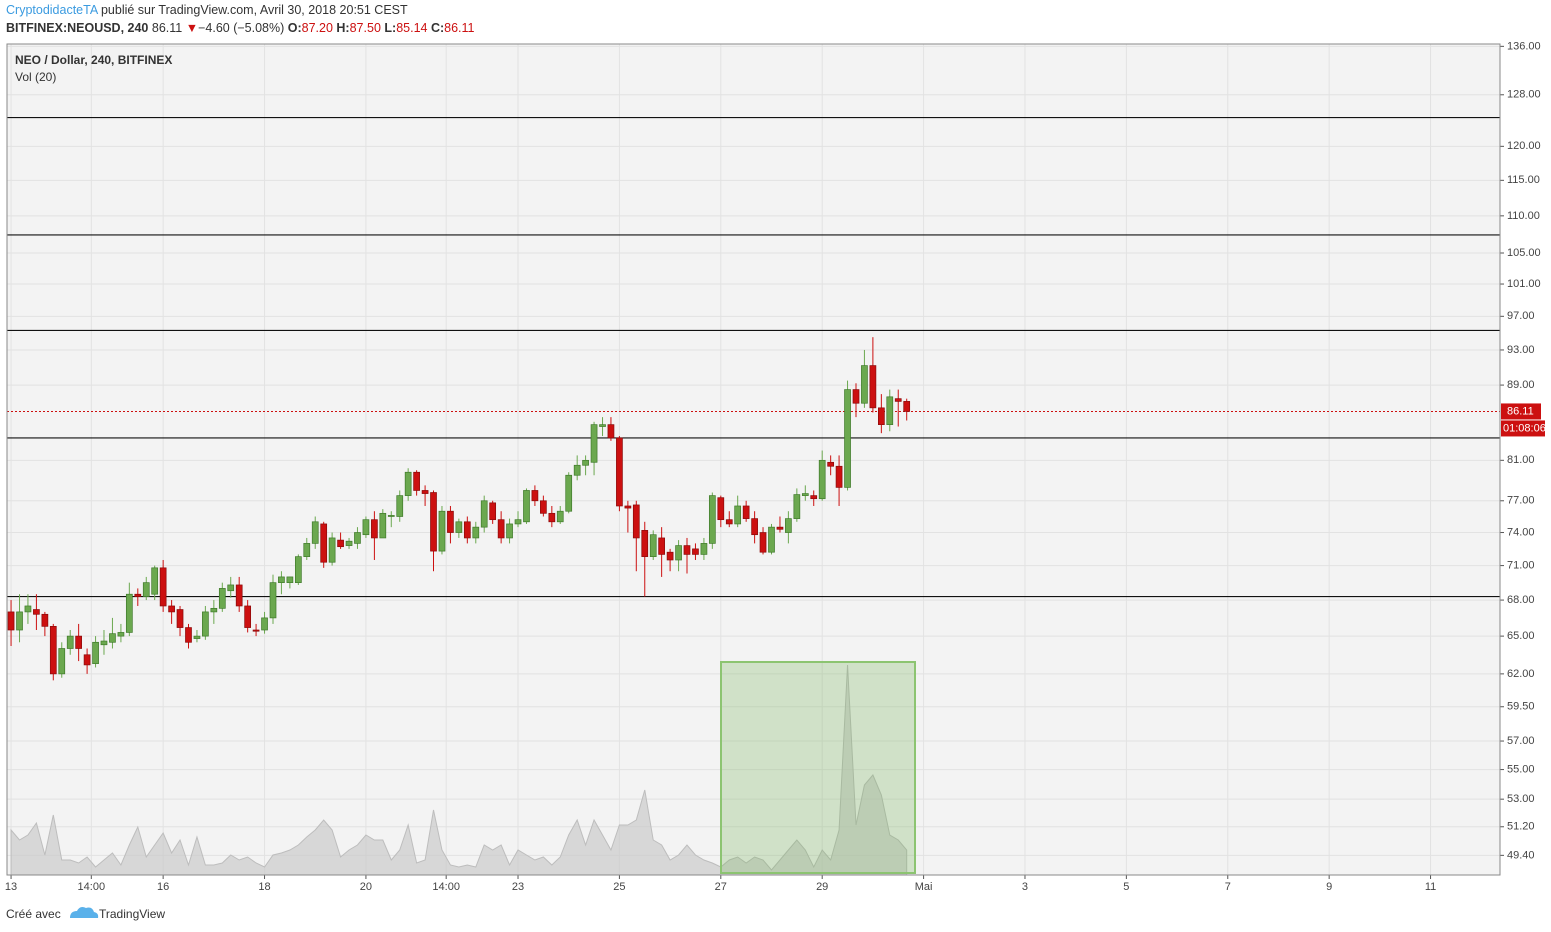 This screenshot has height=932, width=1551. What do you see at coordinates (1025, 887) in the screenshot?
I see `x-tick-label: 3` at bounding box center [1025, 887].